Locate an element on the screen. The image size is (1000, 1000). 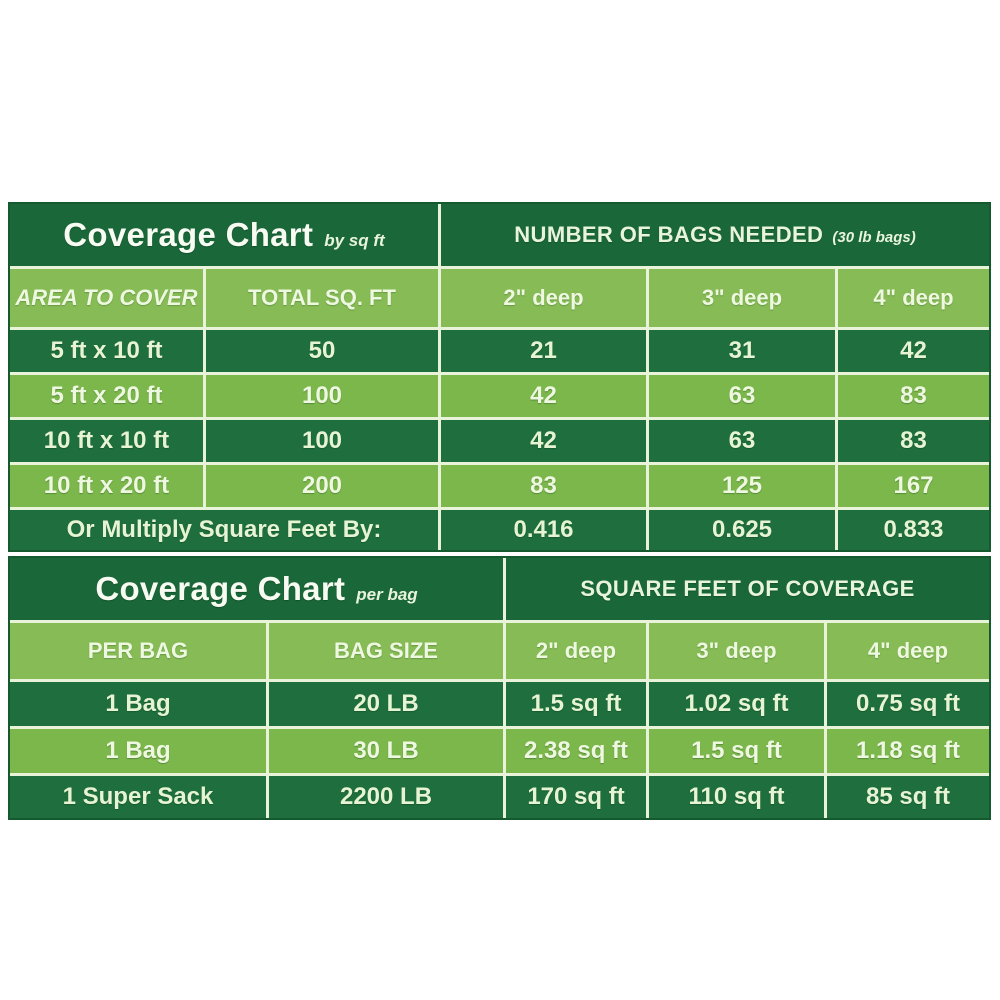
table-cell: 200 is located at coordinates (322, 486).